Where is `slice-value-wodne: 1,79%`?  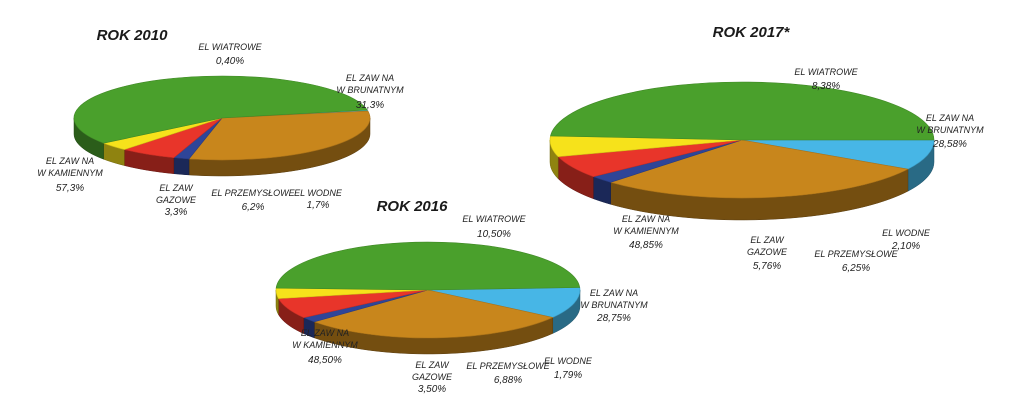 slice-value-wodne: 1,79% is located at coordinates (568, 375).